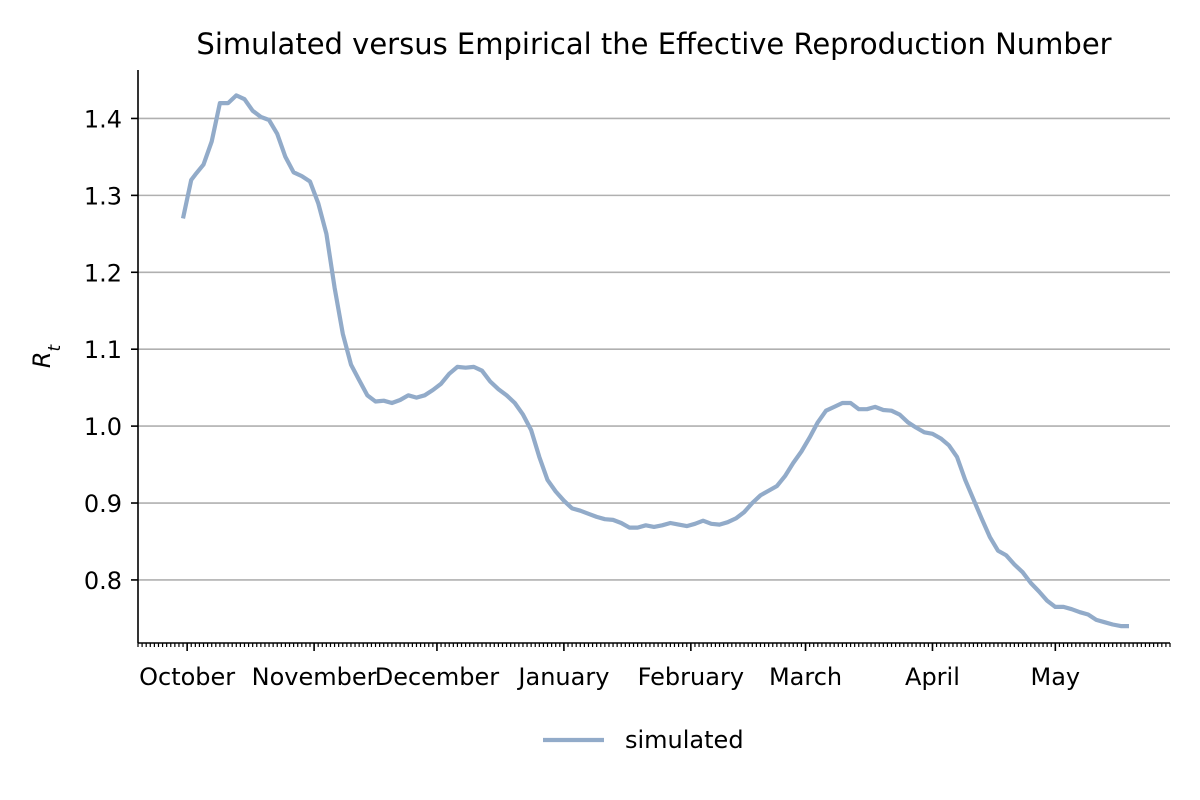  What do you see at coordinates (187, 677) in the screenshot?
I see `x-tick-label: October` at bounding box center [187, 677].